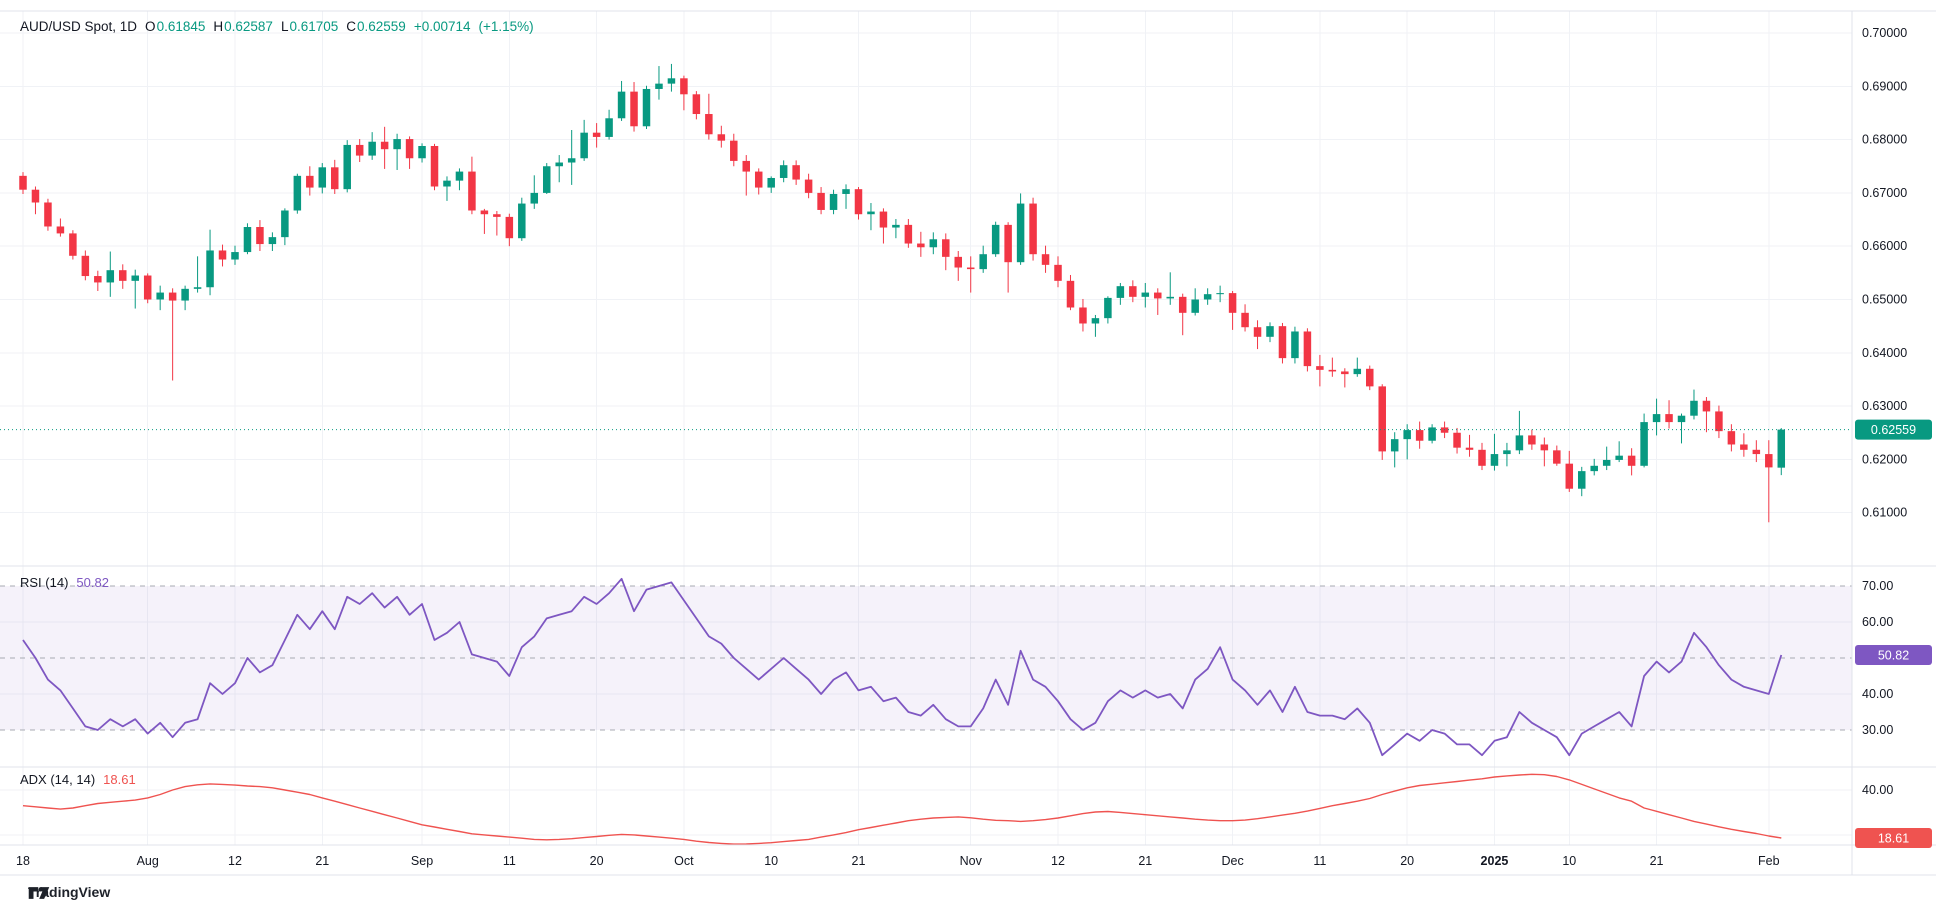 Image resolution: width=1936 pixels, height=910 pixels. Describe the element at coordinates (1884, 140) in the screenshot. I see `price-tick: 0.68000` at that location.